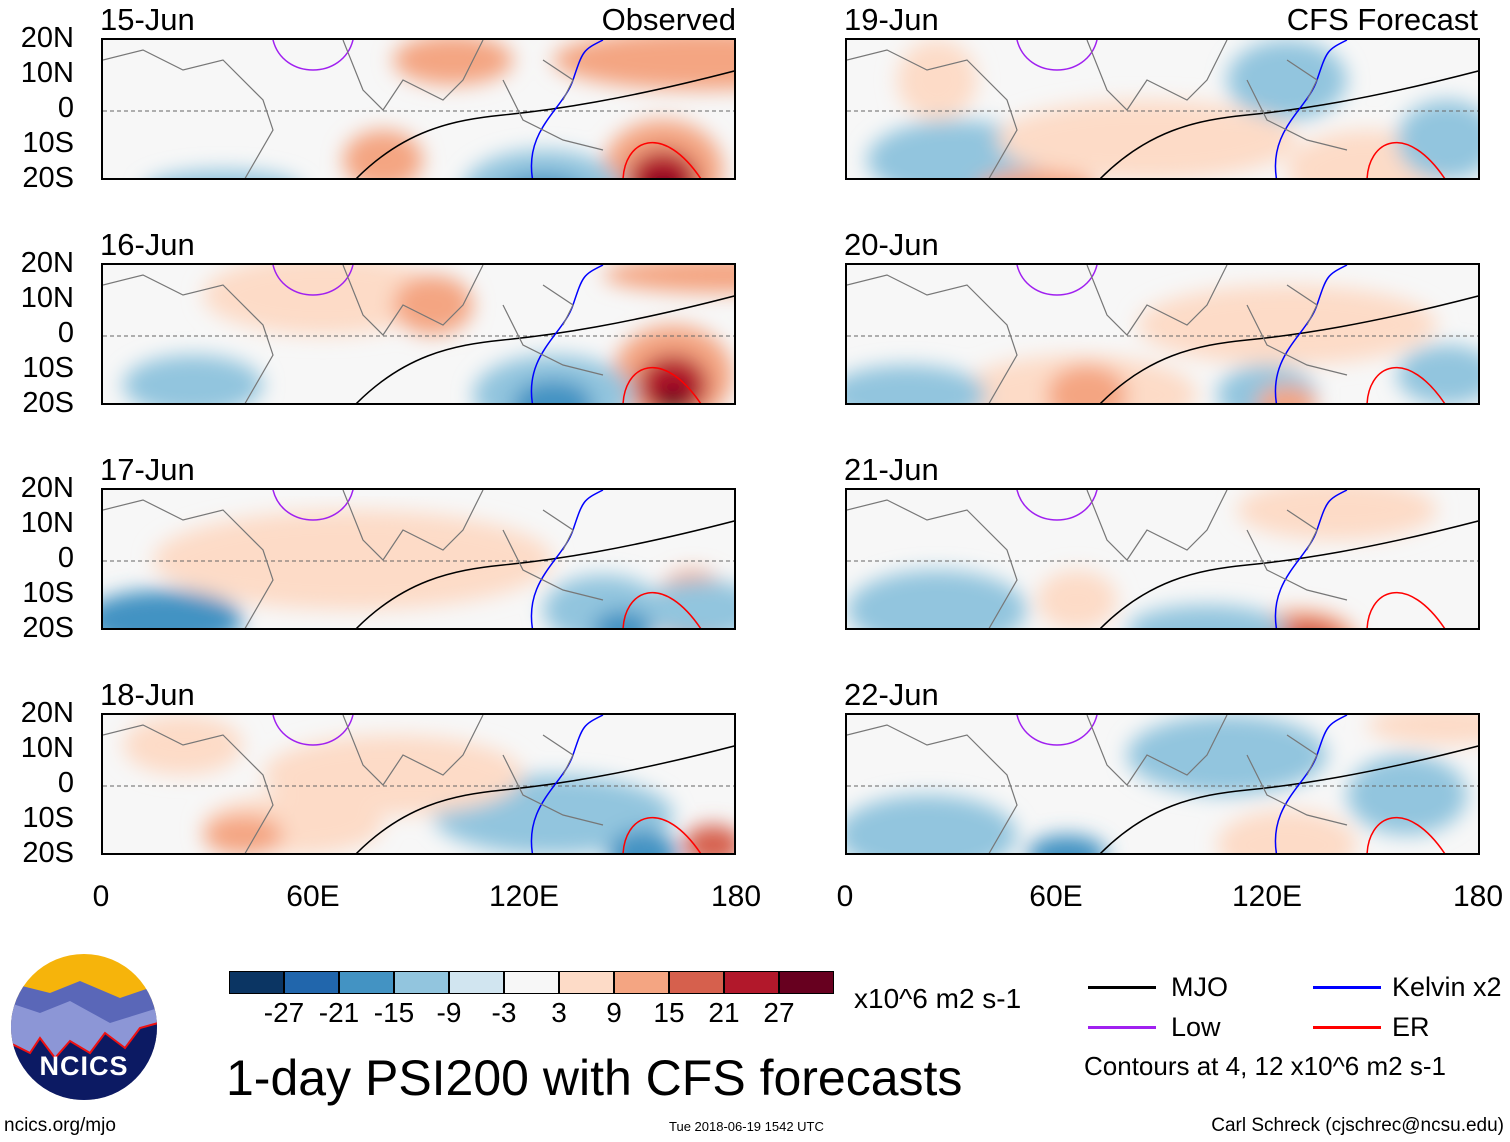  I want to click on observed-label: Observed, so click(668, 19).